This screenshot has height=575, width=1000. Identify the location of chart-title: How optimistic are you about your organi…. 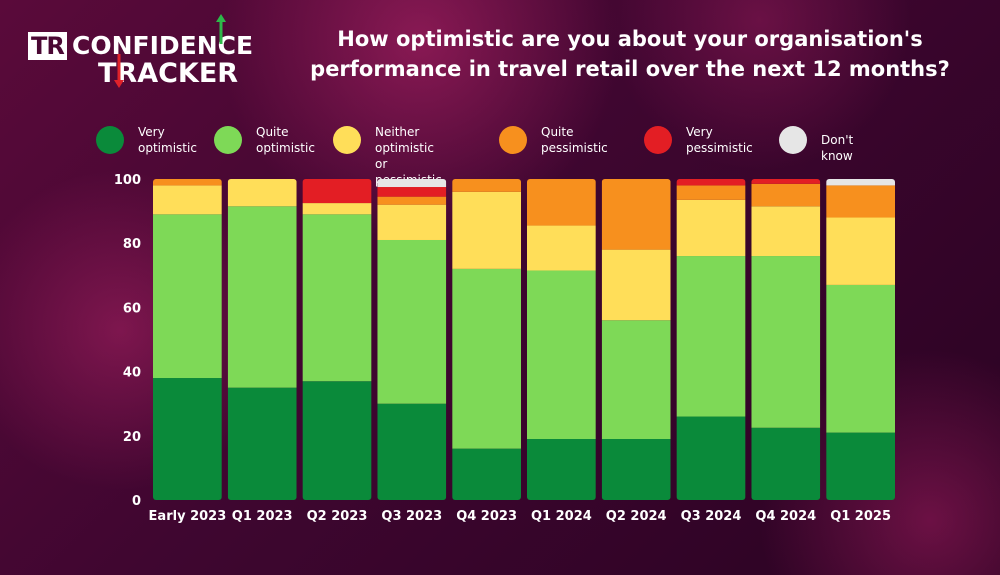
(630, 54).